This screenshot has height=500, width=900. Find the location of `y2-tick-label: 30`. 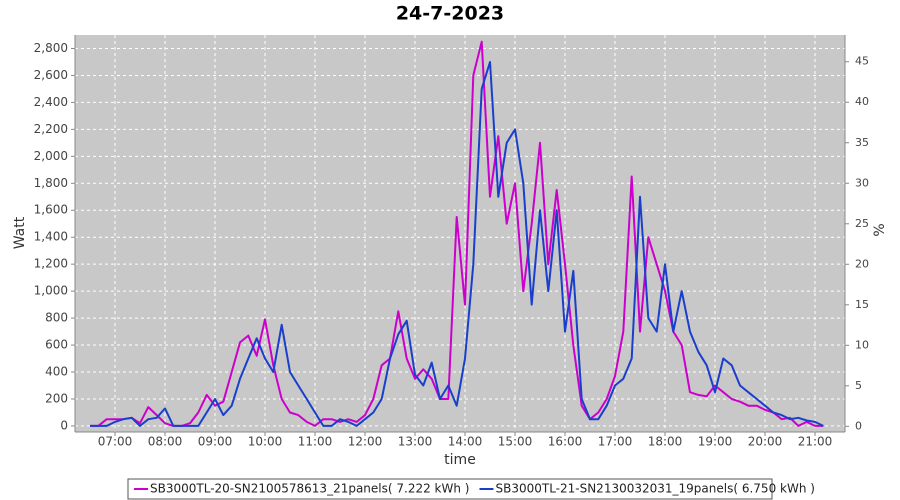

y2-tick-label: 30 is located at coordinates (862, 182).